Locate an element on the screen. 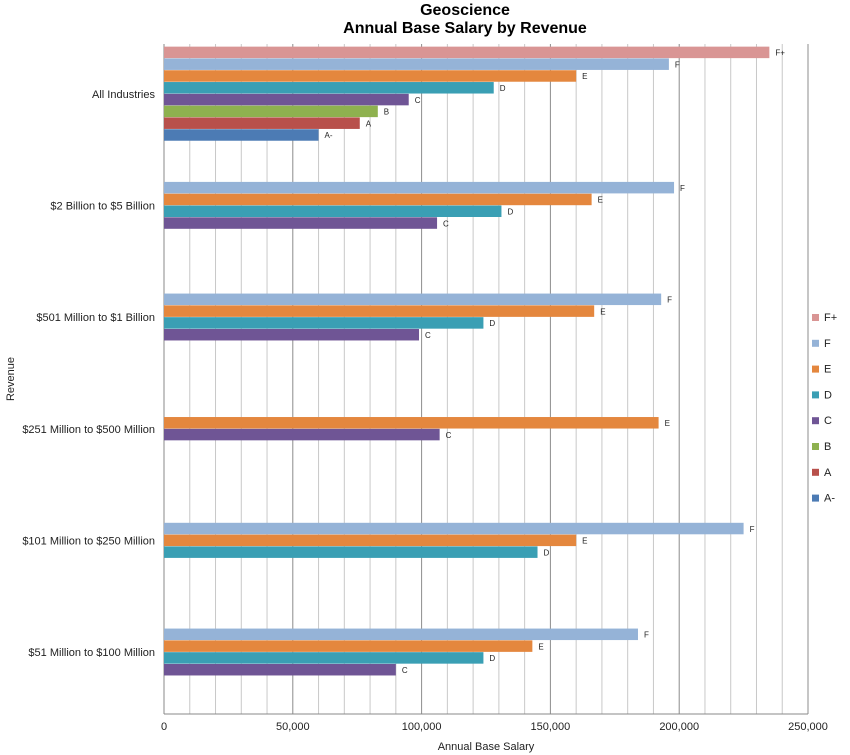  x-tick-label: 250,000 is located at coordinates (808, 727).